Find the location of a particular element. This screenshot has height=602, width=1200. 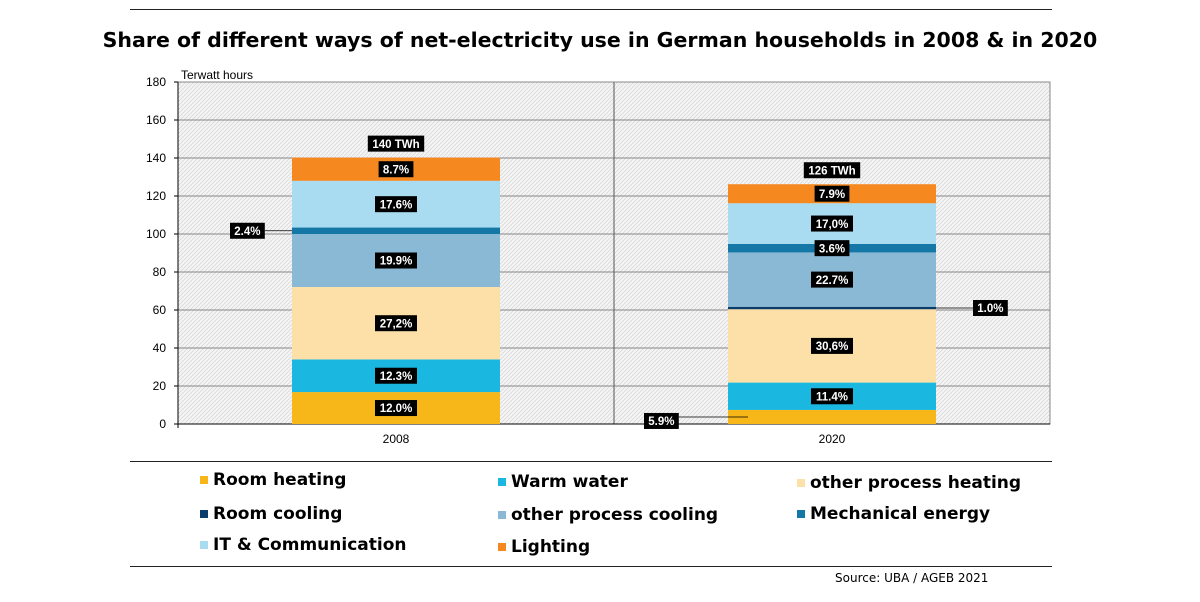

y-tick-label: 160 is located at coordinates (156, 120).